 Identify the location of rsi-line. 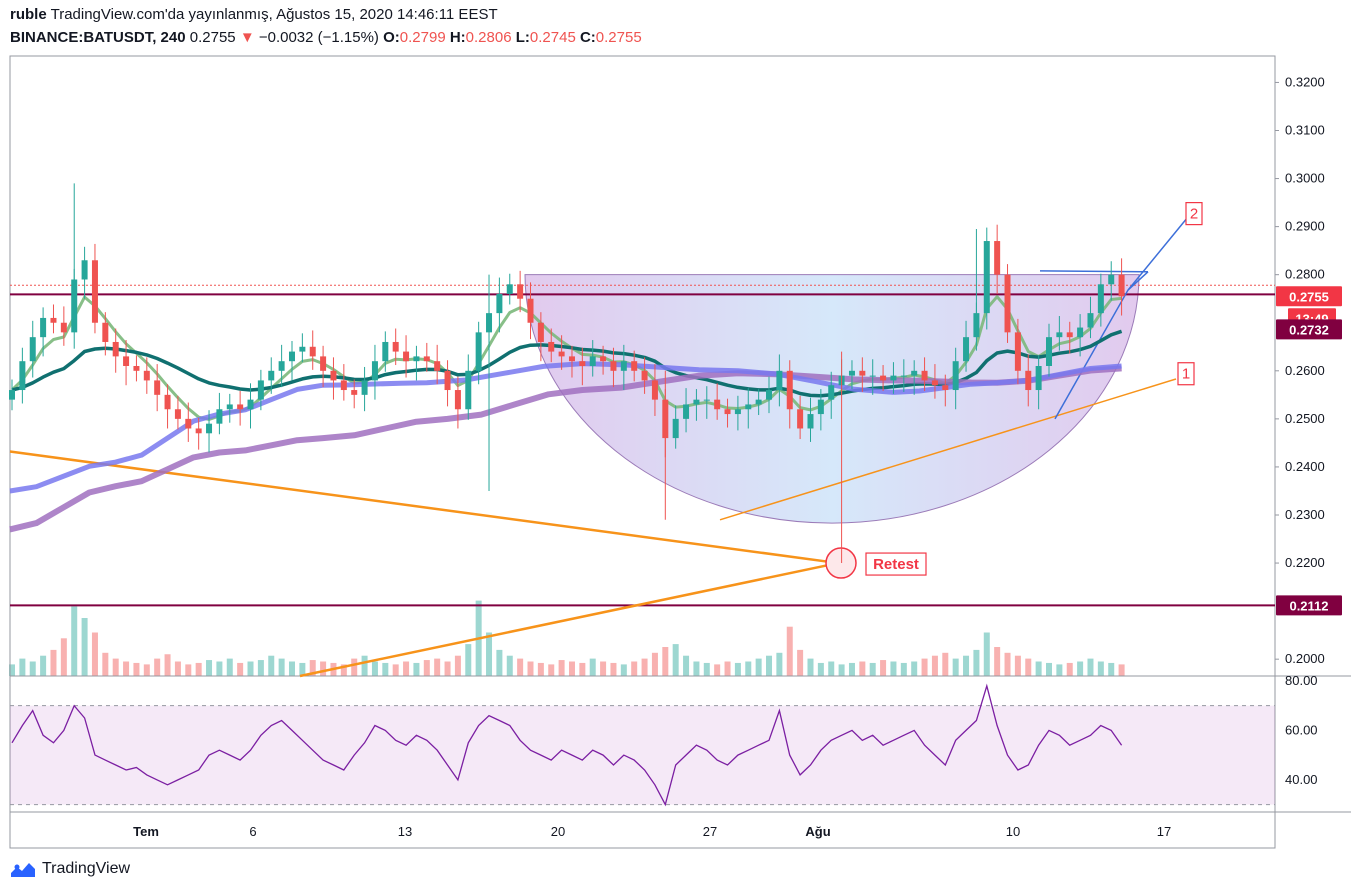
(567, 745).